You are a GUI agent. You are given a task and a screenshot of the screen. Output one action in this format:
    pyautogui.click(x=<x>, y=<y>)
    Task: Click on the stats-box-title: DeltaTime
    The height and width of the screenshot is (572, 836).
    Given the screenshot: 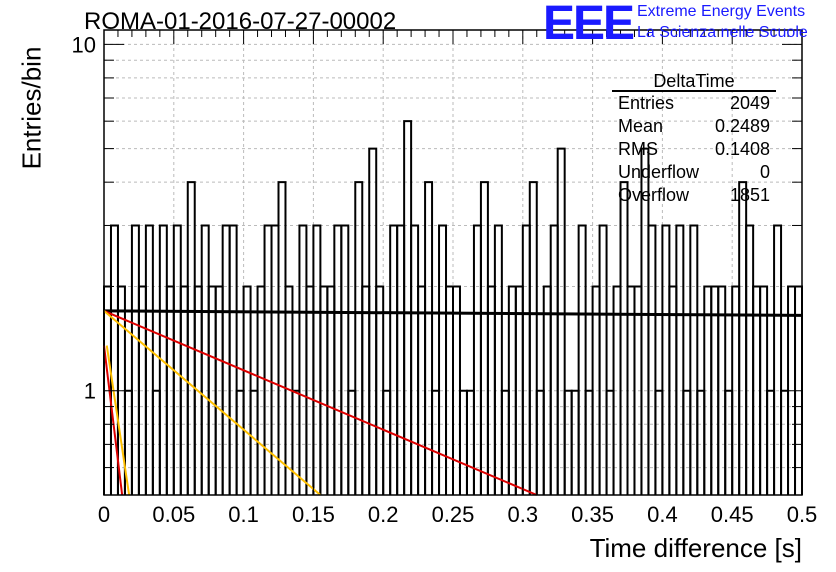 What is the action you would take?
    pyautogui.click(x=694, y=81)
    